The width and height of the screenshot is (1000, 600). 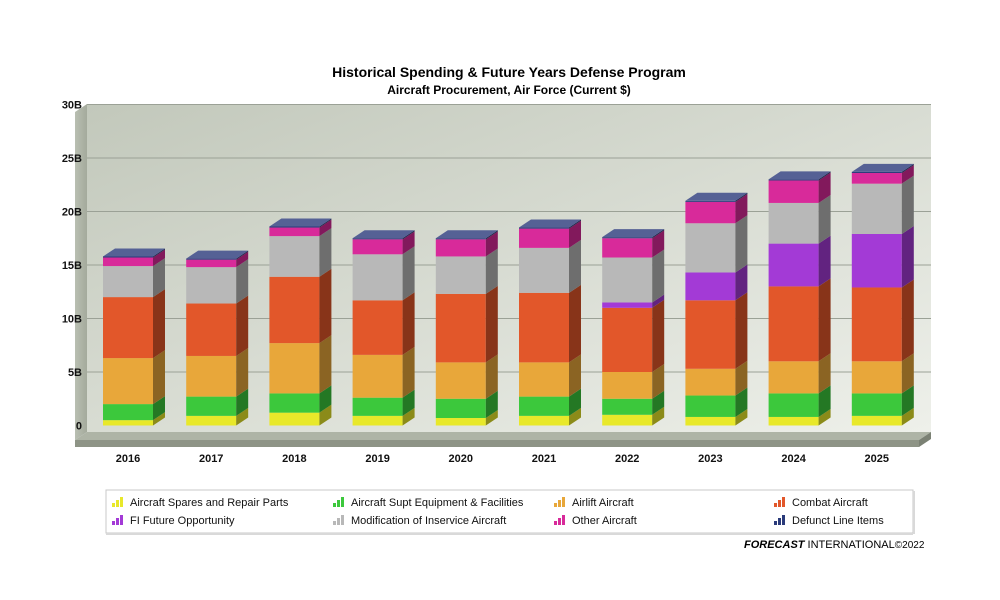 What do you see at coordinates (710, 459) in the screenshot?
I see `x-tick-label: 2023` at bounding box center [710, 459].